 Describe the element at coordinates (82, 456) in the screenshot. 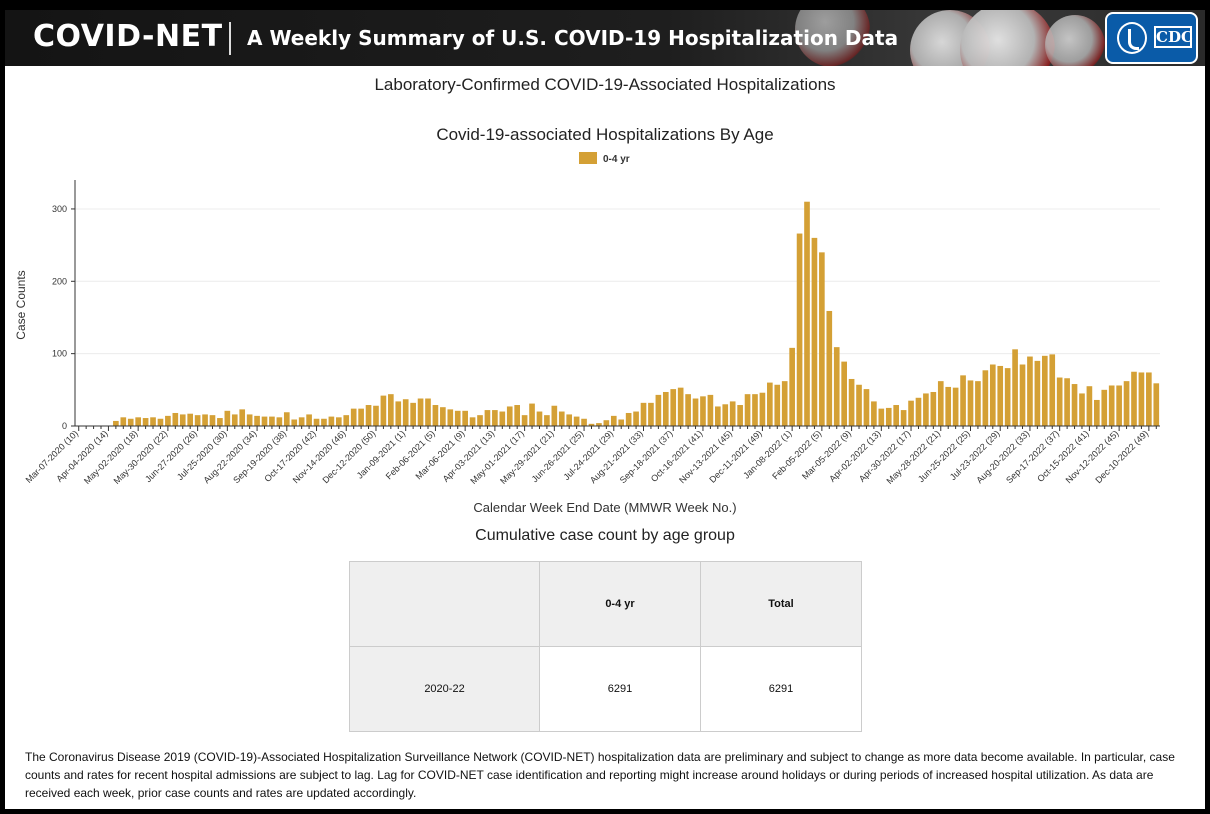

I see `x-tick-label: Apr-04-2020 (14)` at that location.